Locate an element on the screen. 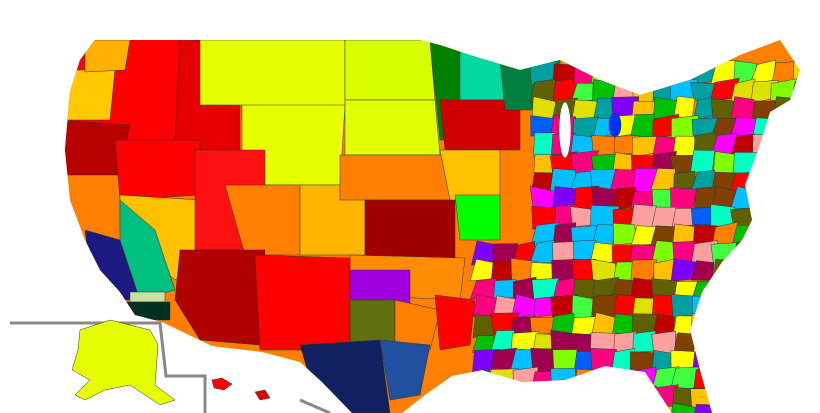 This screenshot has width=820, height=413. lake is located at coordinates (565, 130).